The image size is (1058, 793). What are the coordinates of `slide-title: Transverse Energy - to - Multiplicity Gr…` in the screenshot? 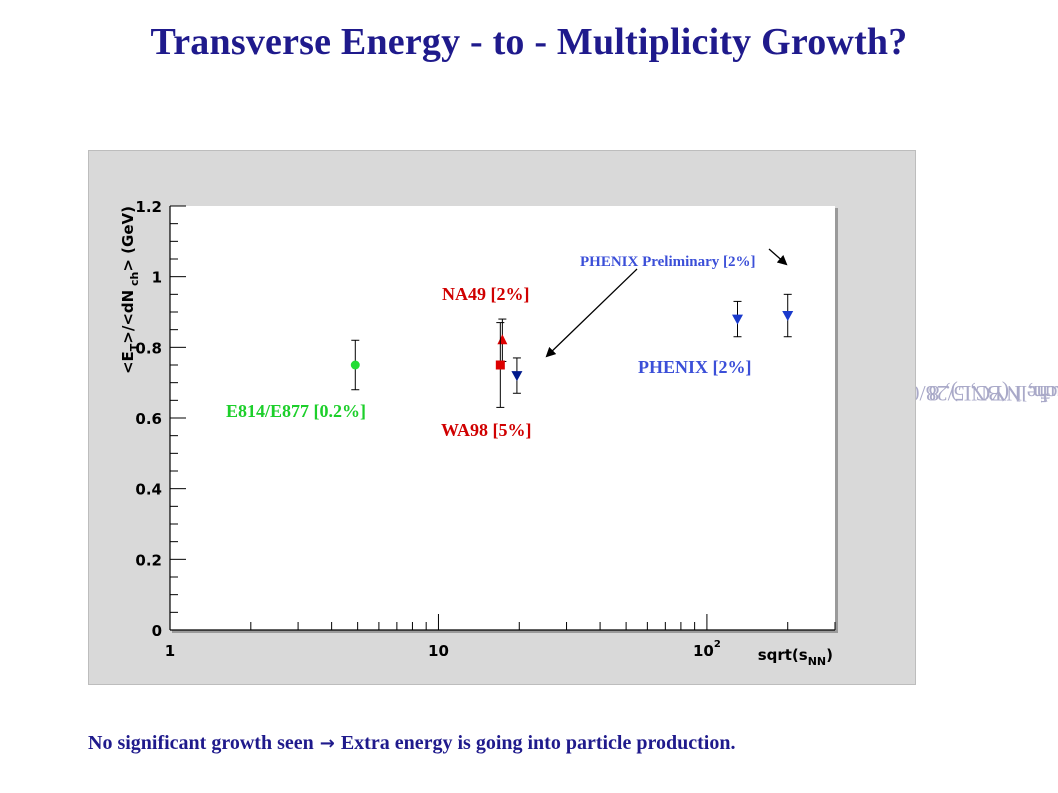 It's located at (529, 42).